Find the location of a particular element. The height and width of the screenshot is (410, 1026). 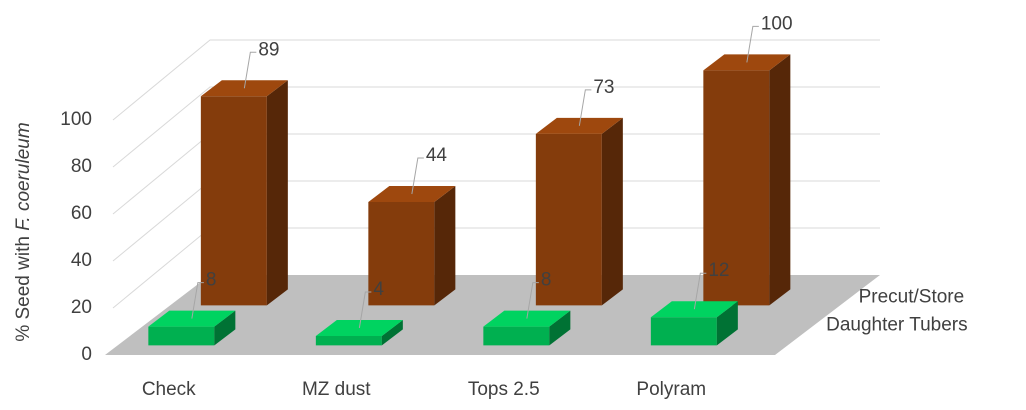

x-tick-label: Polyram is located at coordinates (671, 389).